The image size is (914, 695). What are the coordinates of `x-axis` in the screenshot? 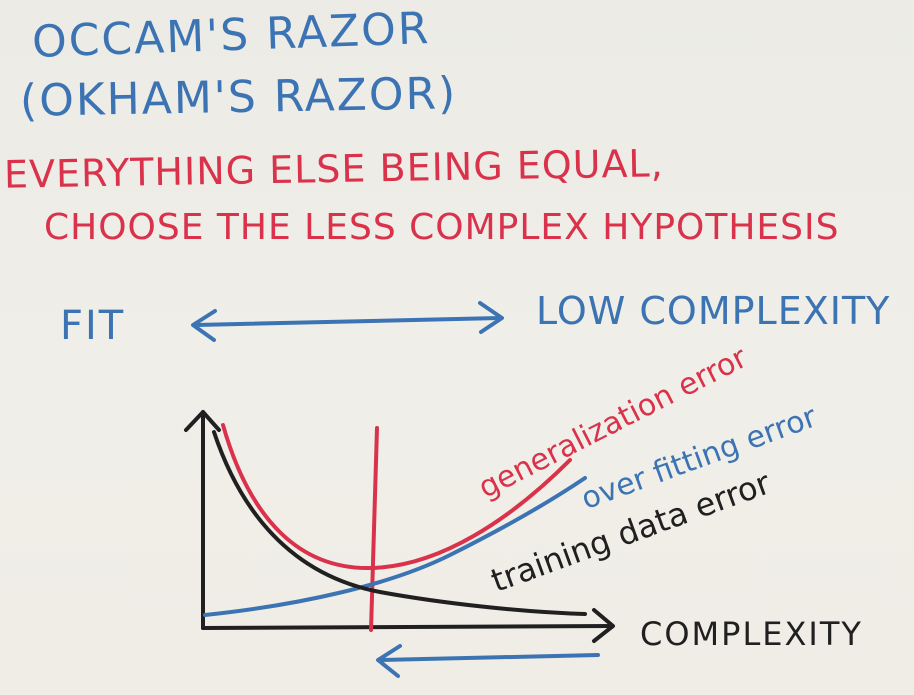 It's located at (407, 627).